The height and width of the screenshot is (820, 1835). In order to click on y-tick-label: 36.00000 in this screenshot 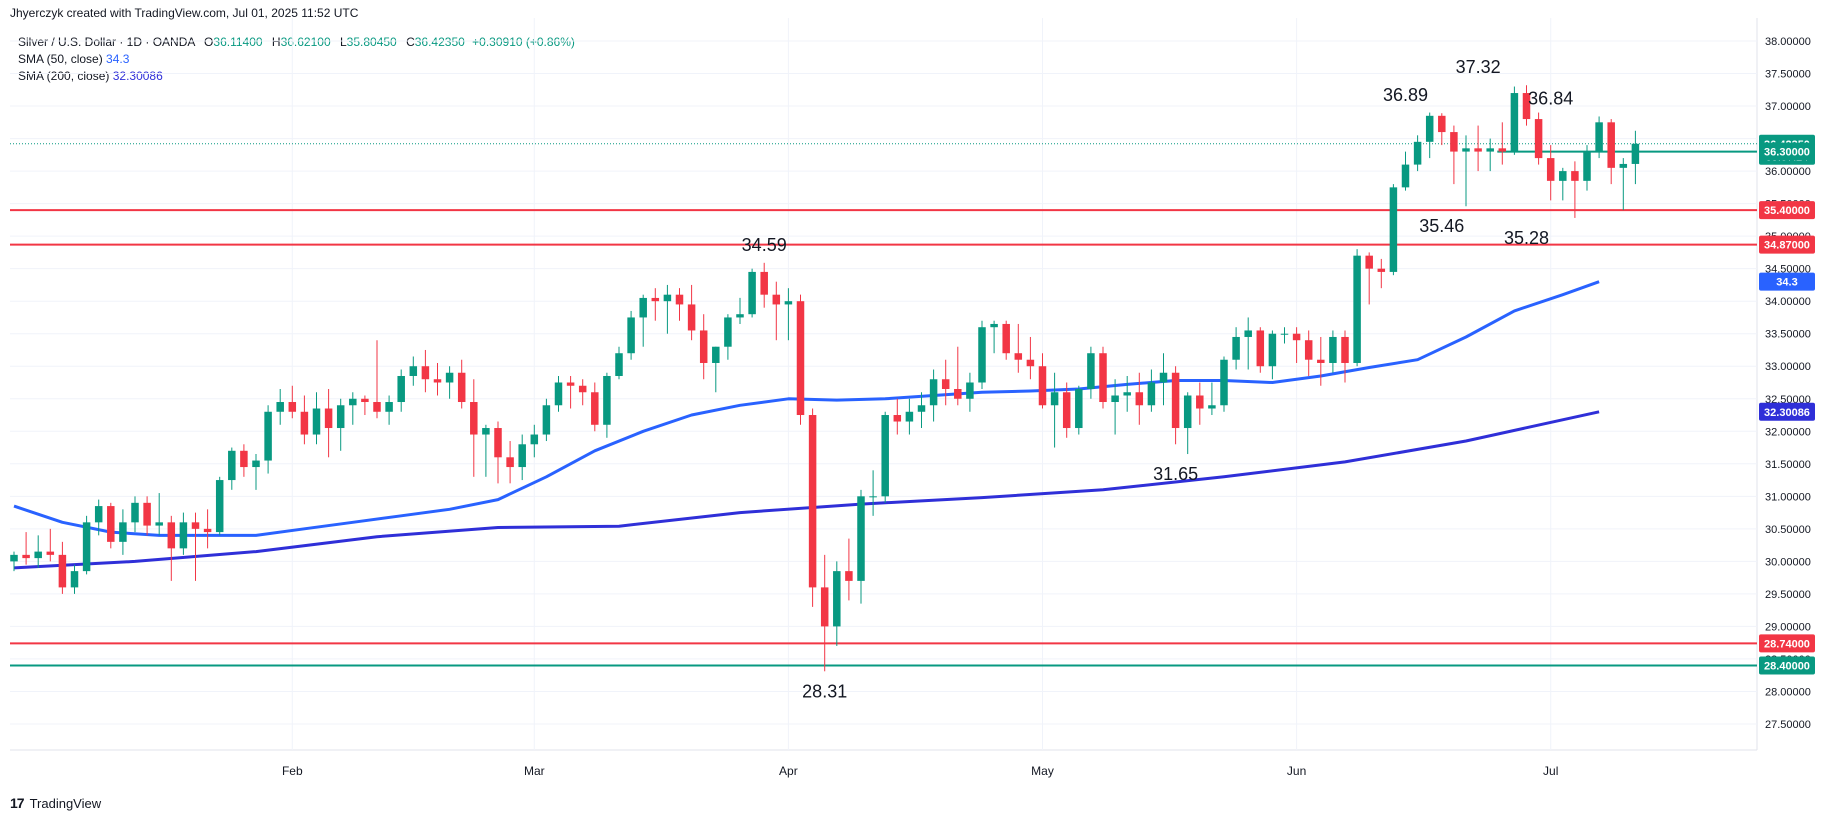, I will do `click(1788, 172)`.